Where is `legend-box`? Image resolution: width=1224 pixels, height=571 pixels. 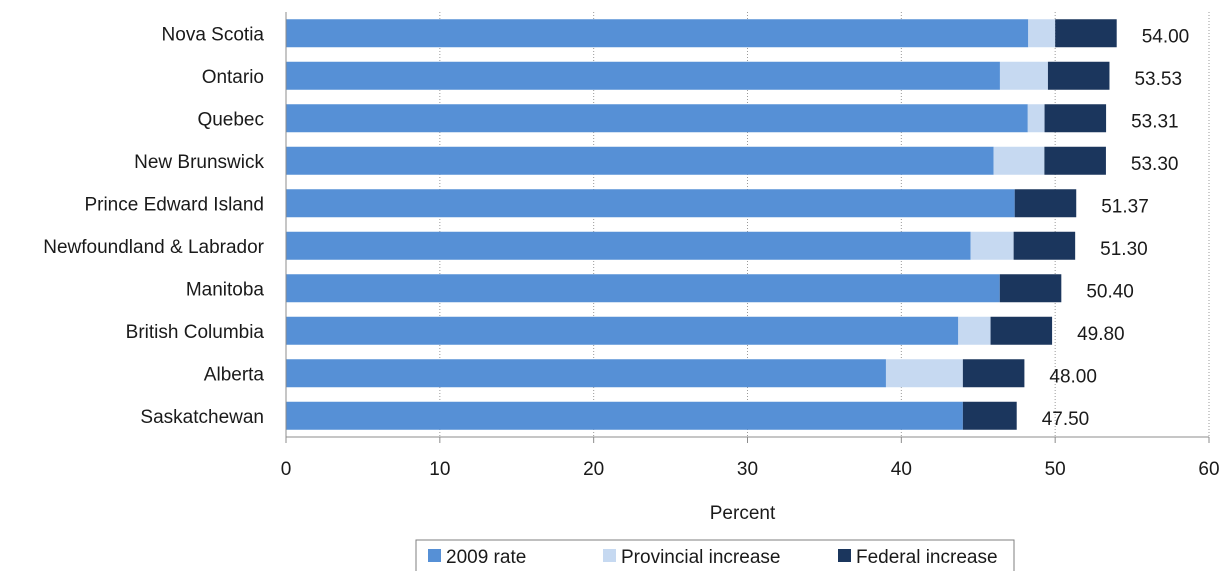 legend-box is located at coordinates (715, 555).